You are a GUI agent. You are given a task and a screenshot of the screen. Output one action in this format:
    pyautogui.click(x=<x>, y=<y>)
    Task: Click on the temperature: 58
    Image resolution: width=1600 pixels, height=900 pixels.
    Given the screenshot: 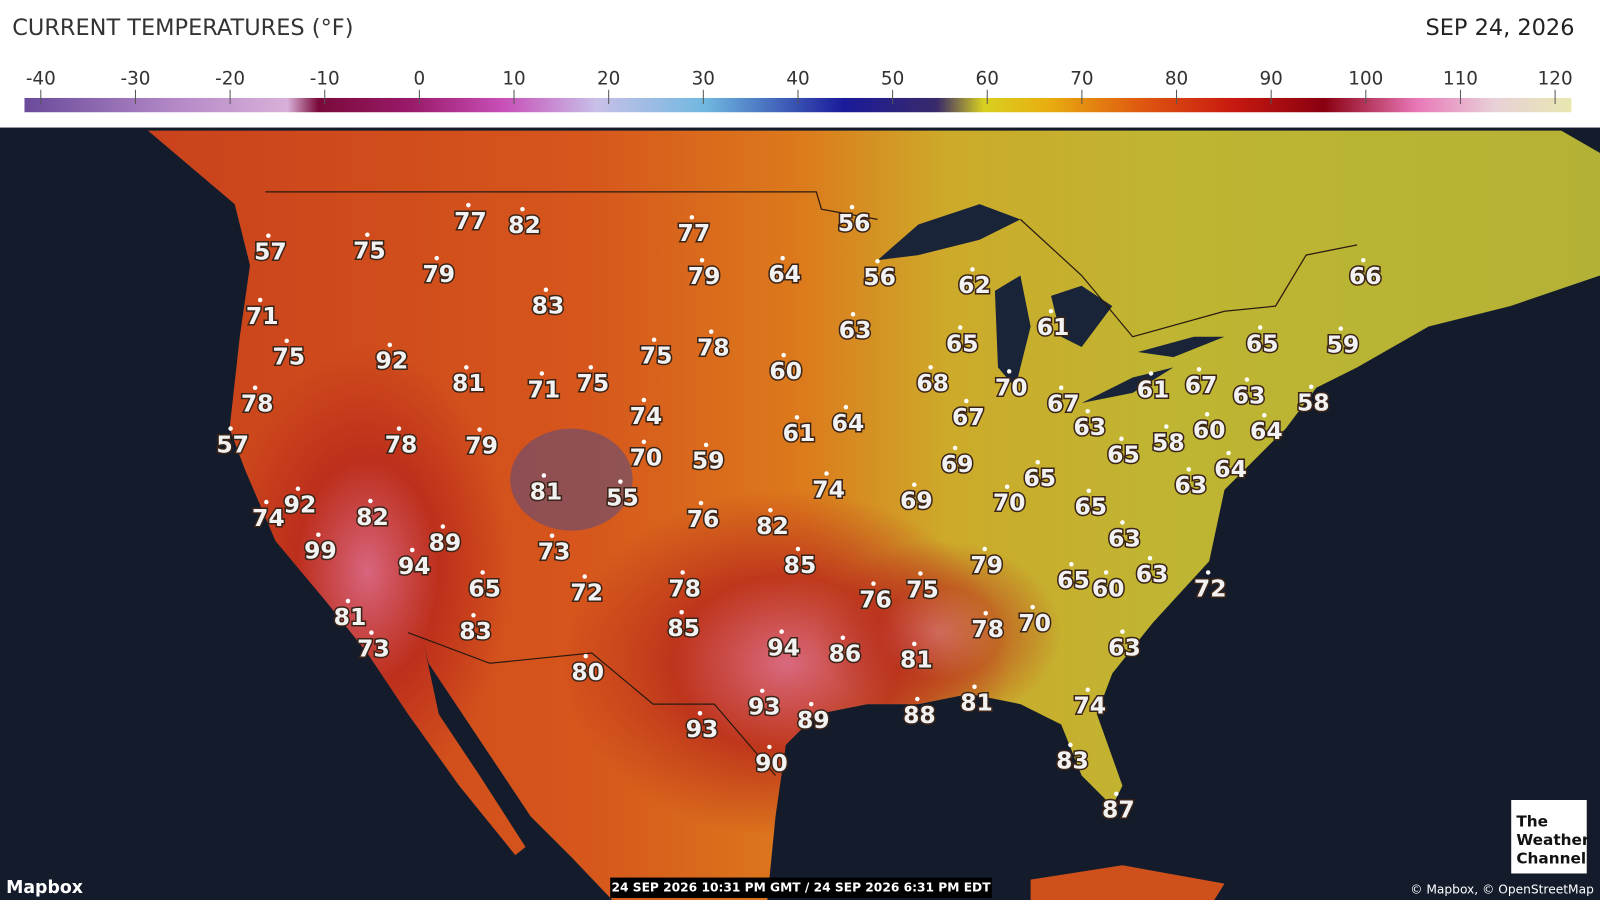 What is the action you would take?
    pyautogui.click(x=1168, y=442)
    